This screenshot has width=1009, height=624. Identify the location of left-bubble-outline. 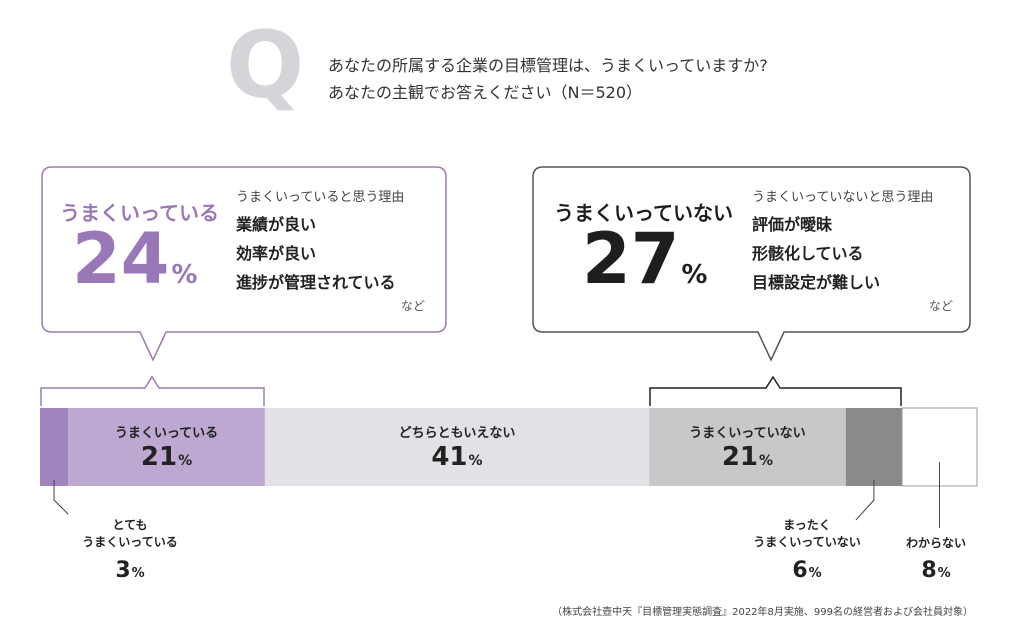
(244, 264).